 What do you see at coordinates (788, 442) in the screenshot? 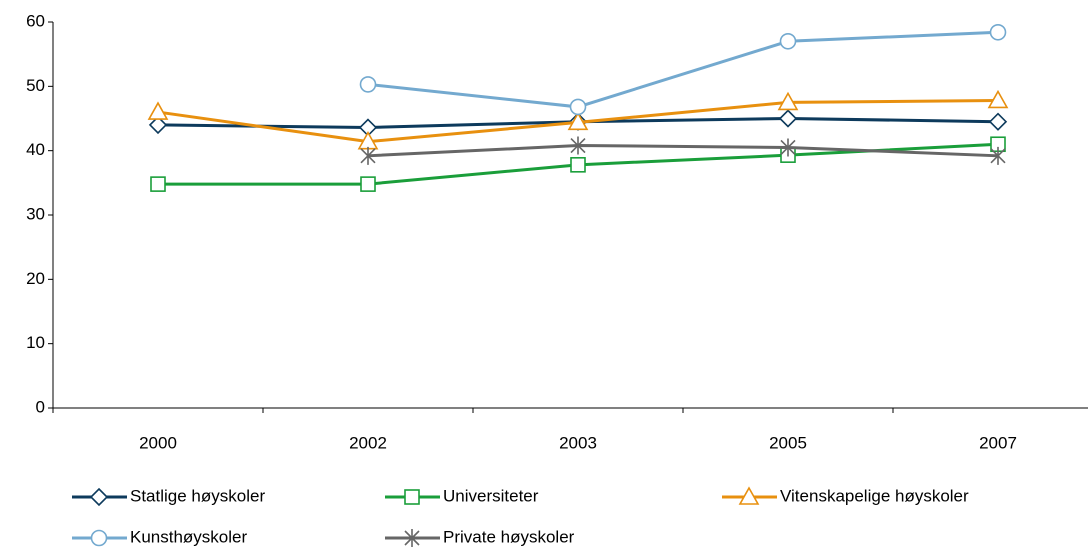
I see `x-tick-label: 2005` at bounding box center [788, 442].